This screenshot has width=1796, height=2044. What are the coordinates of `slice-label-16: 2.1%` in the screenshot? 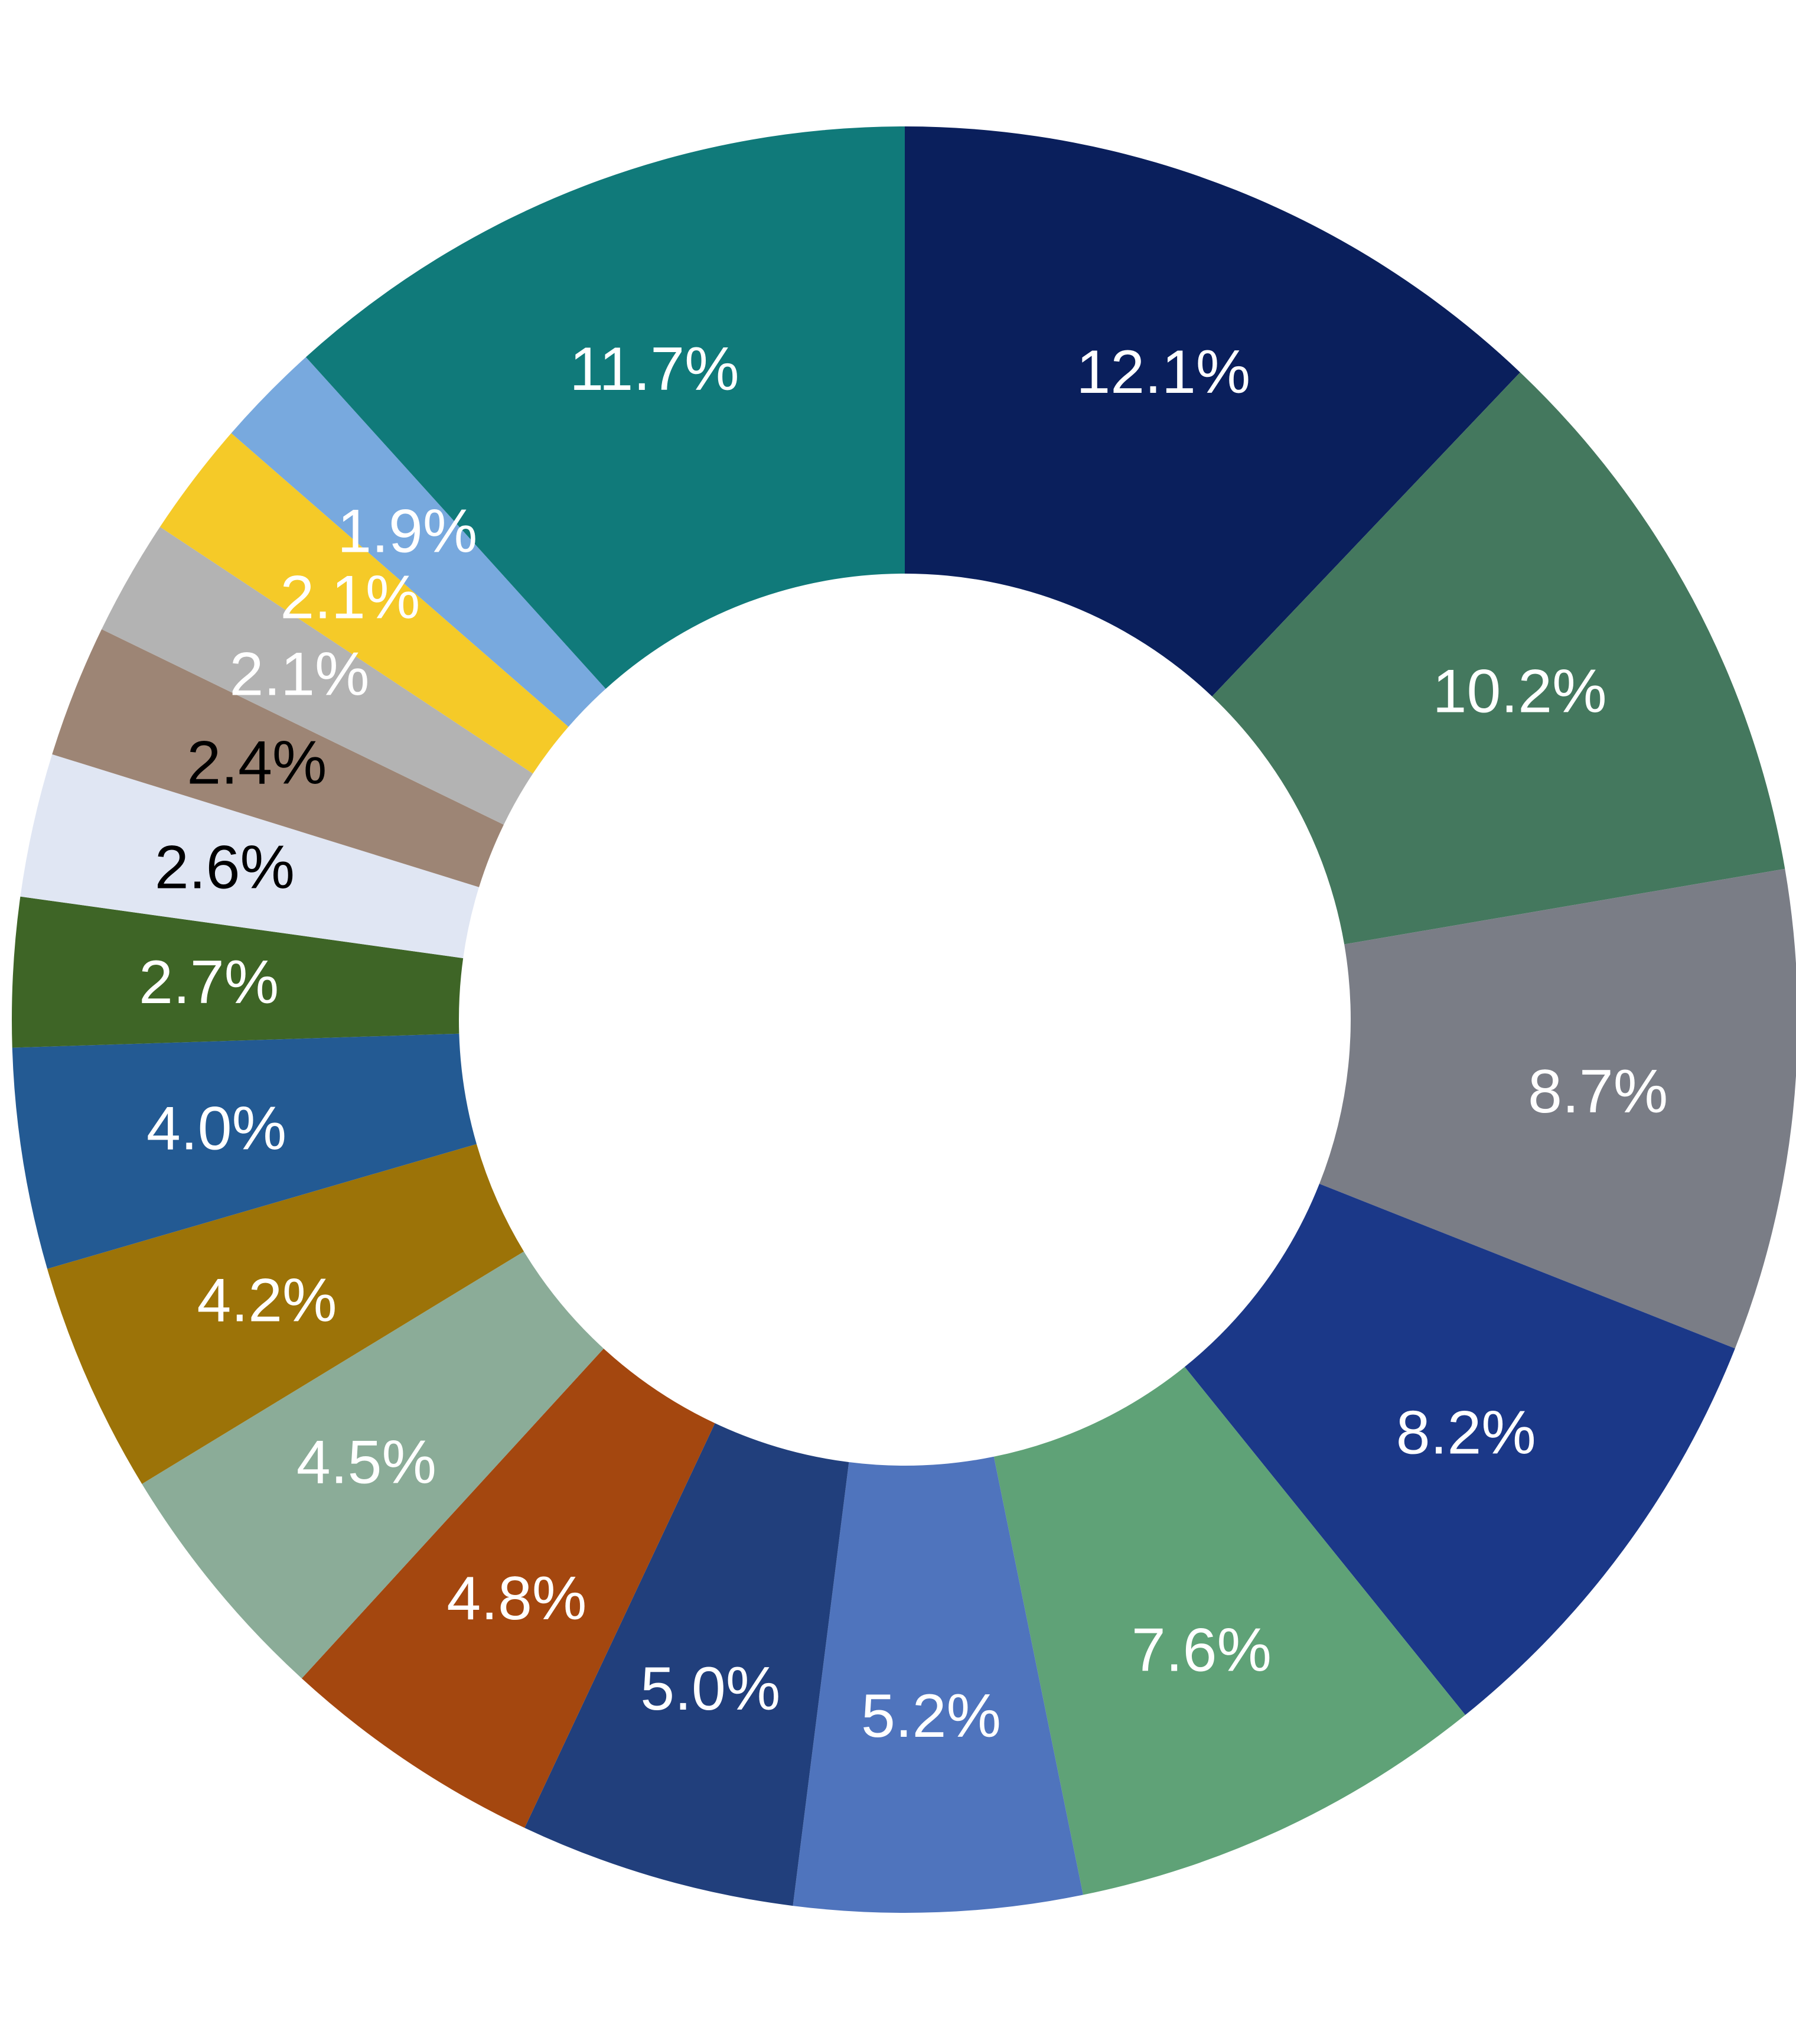 It's located at (350, 598).